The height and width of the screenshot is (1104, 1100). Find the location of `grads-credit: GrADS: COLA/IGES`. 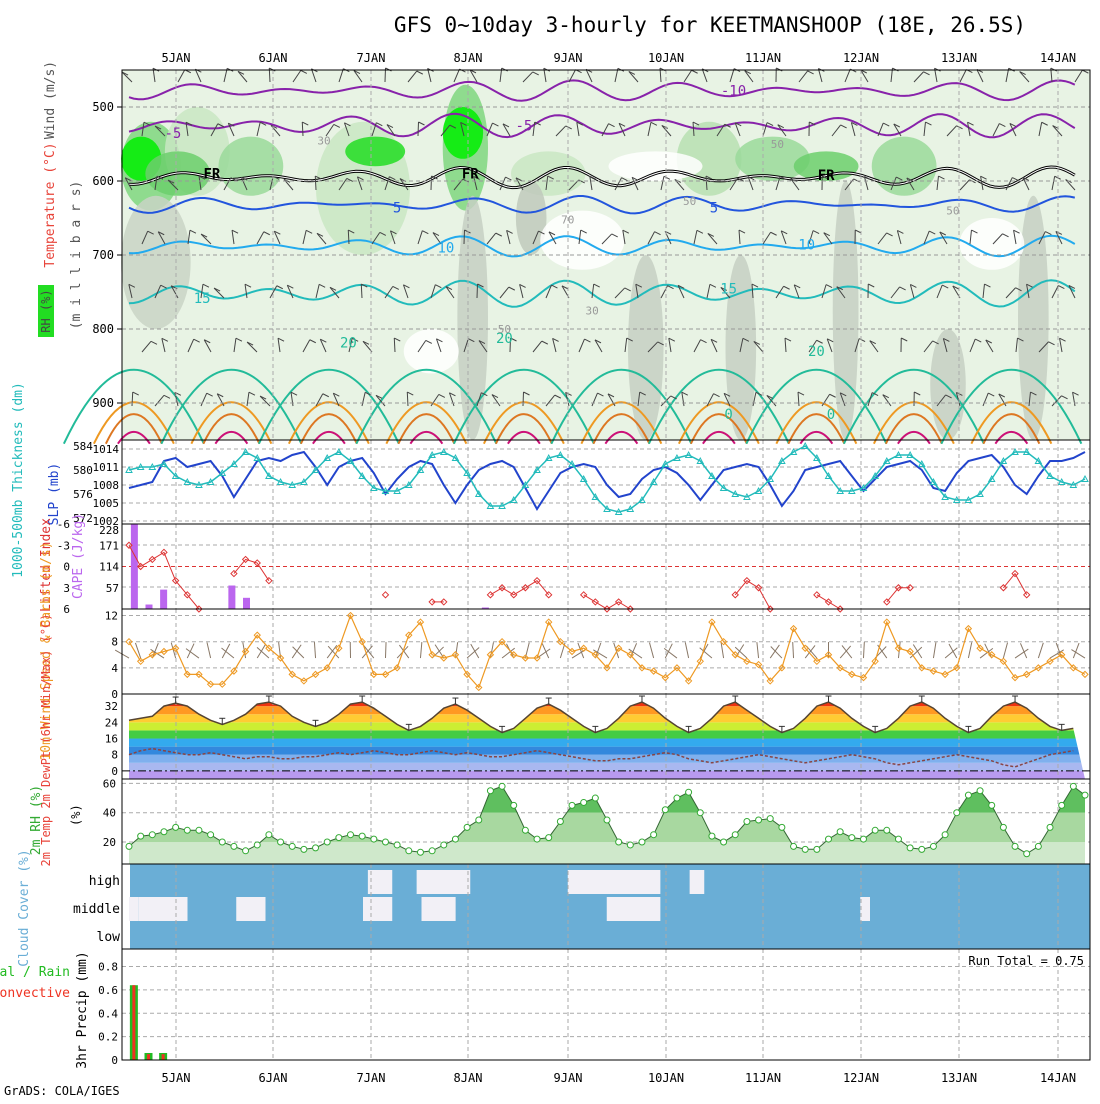

grads-credit: GrADS: COLA/IGES is located at coordinates (62, 1091).